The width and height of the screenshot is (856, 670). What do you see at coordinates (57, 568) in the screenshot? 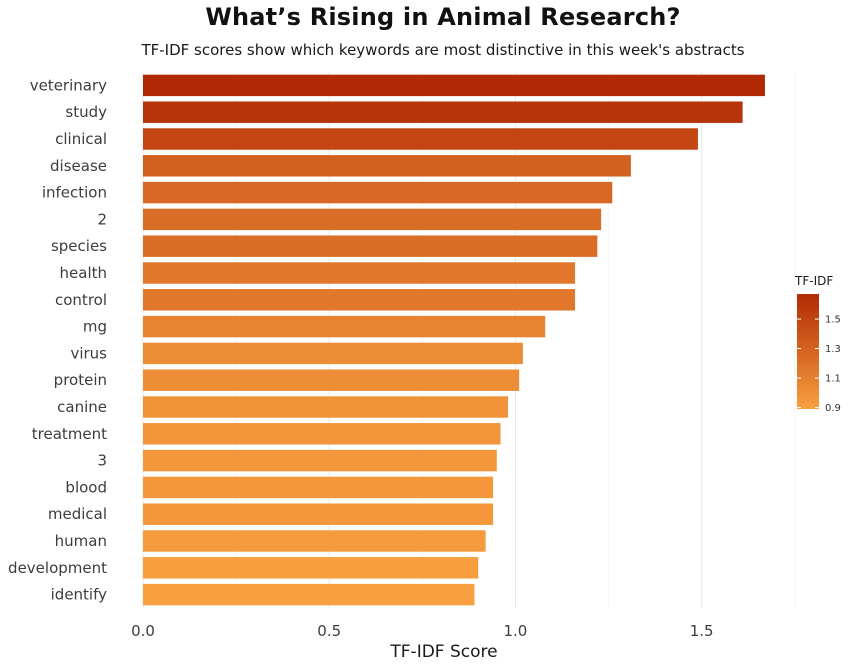
I see `y-tick-label: development` at bounding box center [57, 568].